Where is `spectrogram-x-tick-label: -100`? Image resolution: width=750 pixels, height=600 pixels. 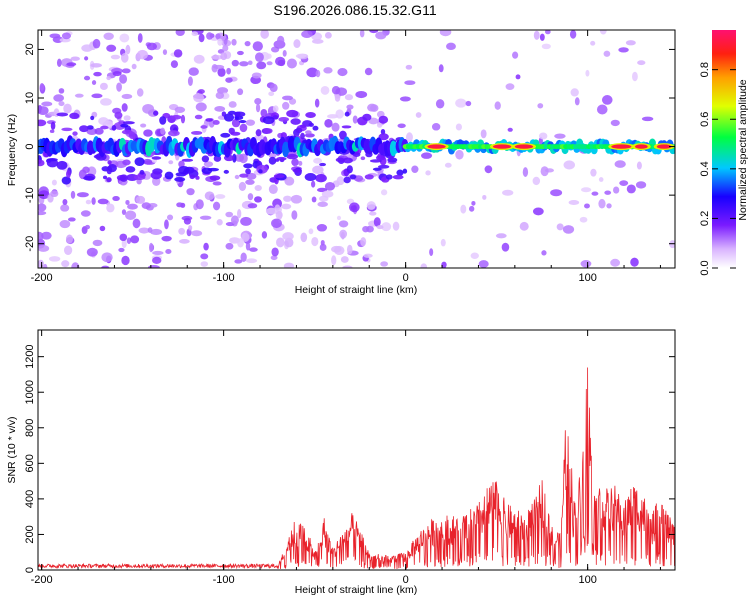 spectrogram-x-tick-label: -100 is located at coordinates (224, 278).